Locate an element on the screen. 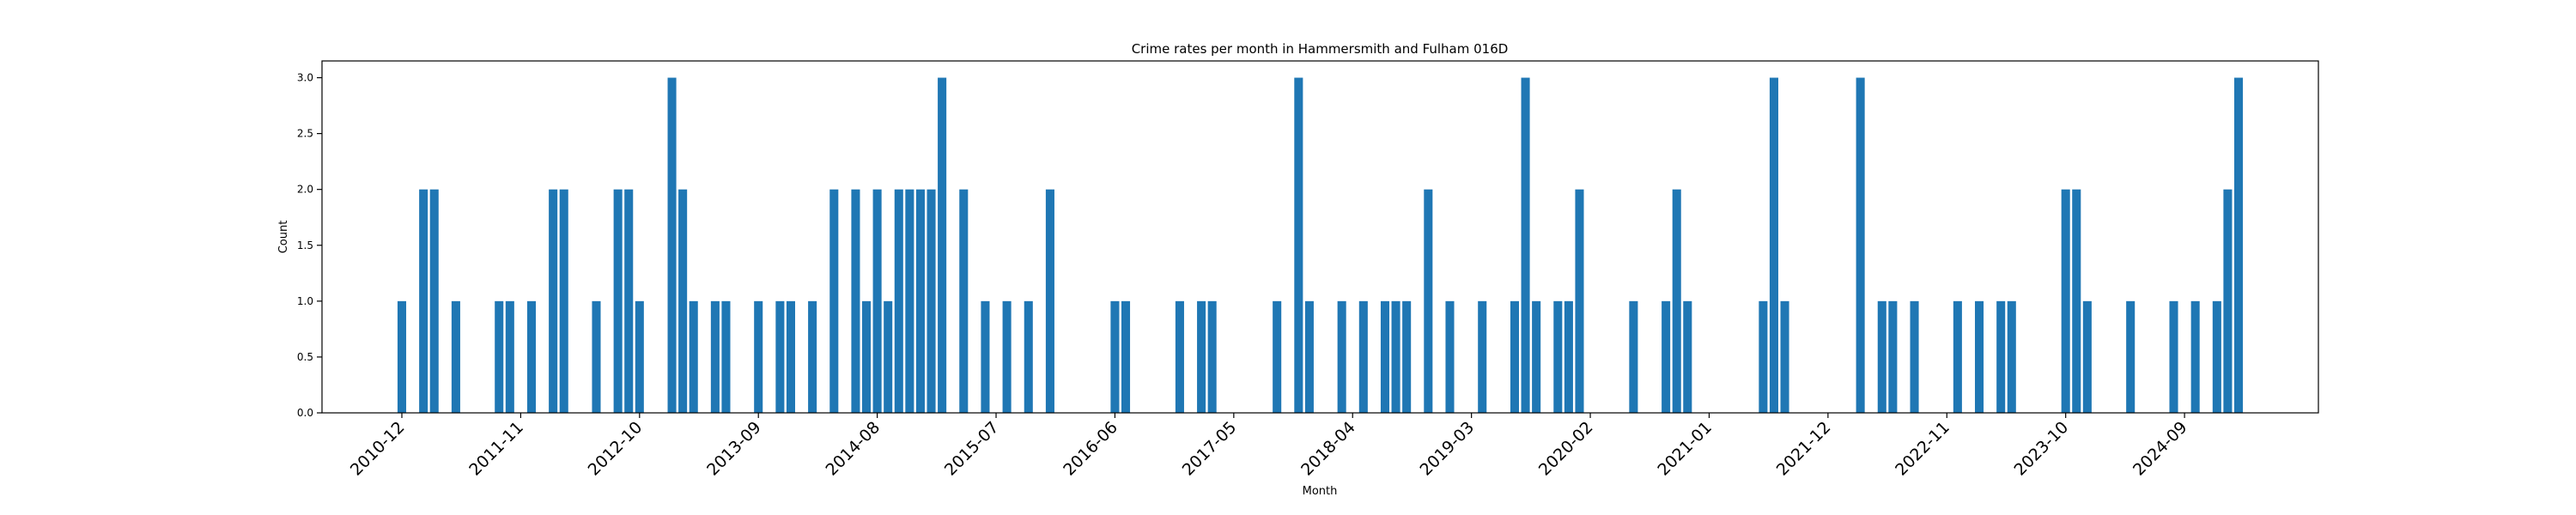 Image resolution: width=2576 pixels, height=515 pixels. x-tick-label: 2021-01 is located at coordinates (1685, 449).